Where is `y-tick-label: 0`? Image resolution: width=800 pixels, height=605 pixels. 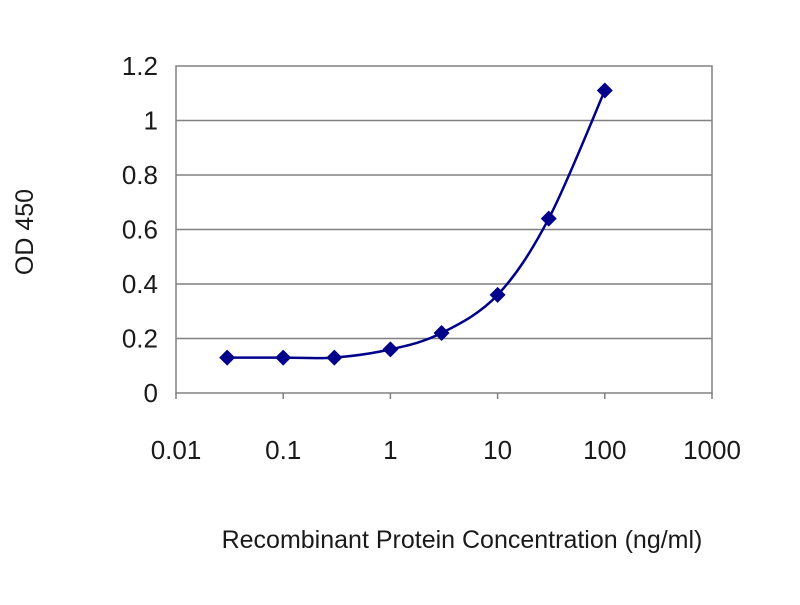
y-tick-label: 0 is located at coordinates (151, 393).